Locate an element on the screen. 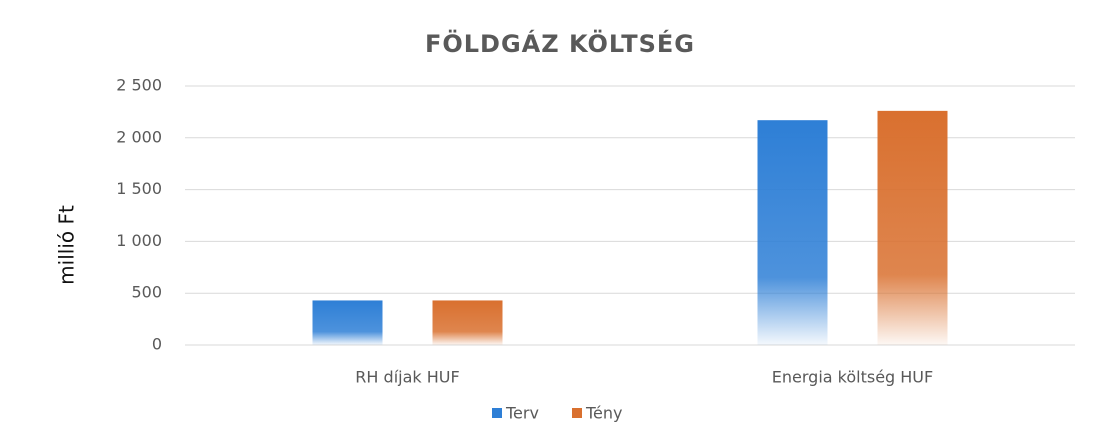  y-tick-label: 1 000 is located at coordinates (139, 240).